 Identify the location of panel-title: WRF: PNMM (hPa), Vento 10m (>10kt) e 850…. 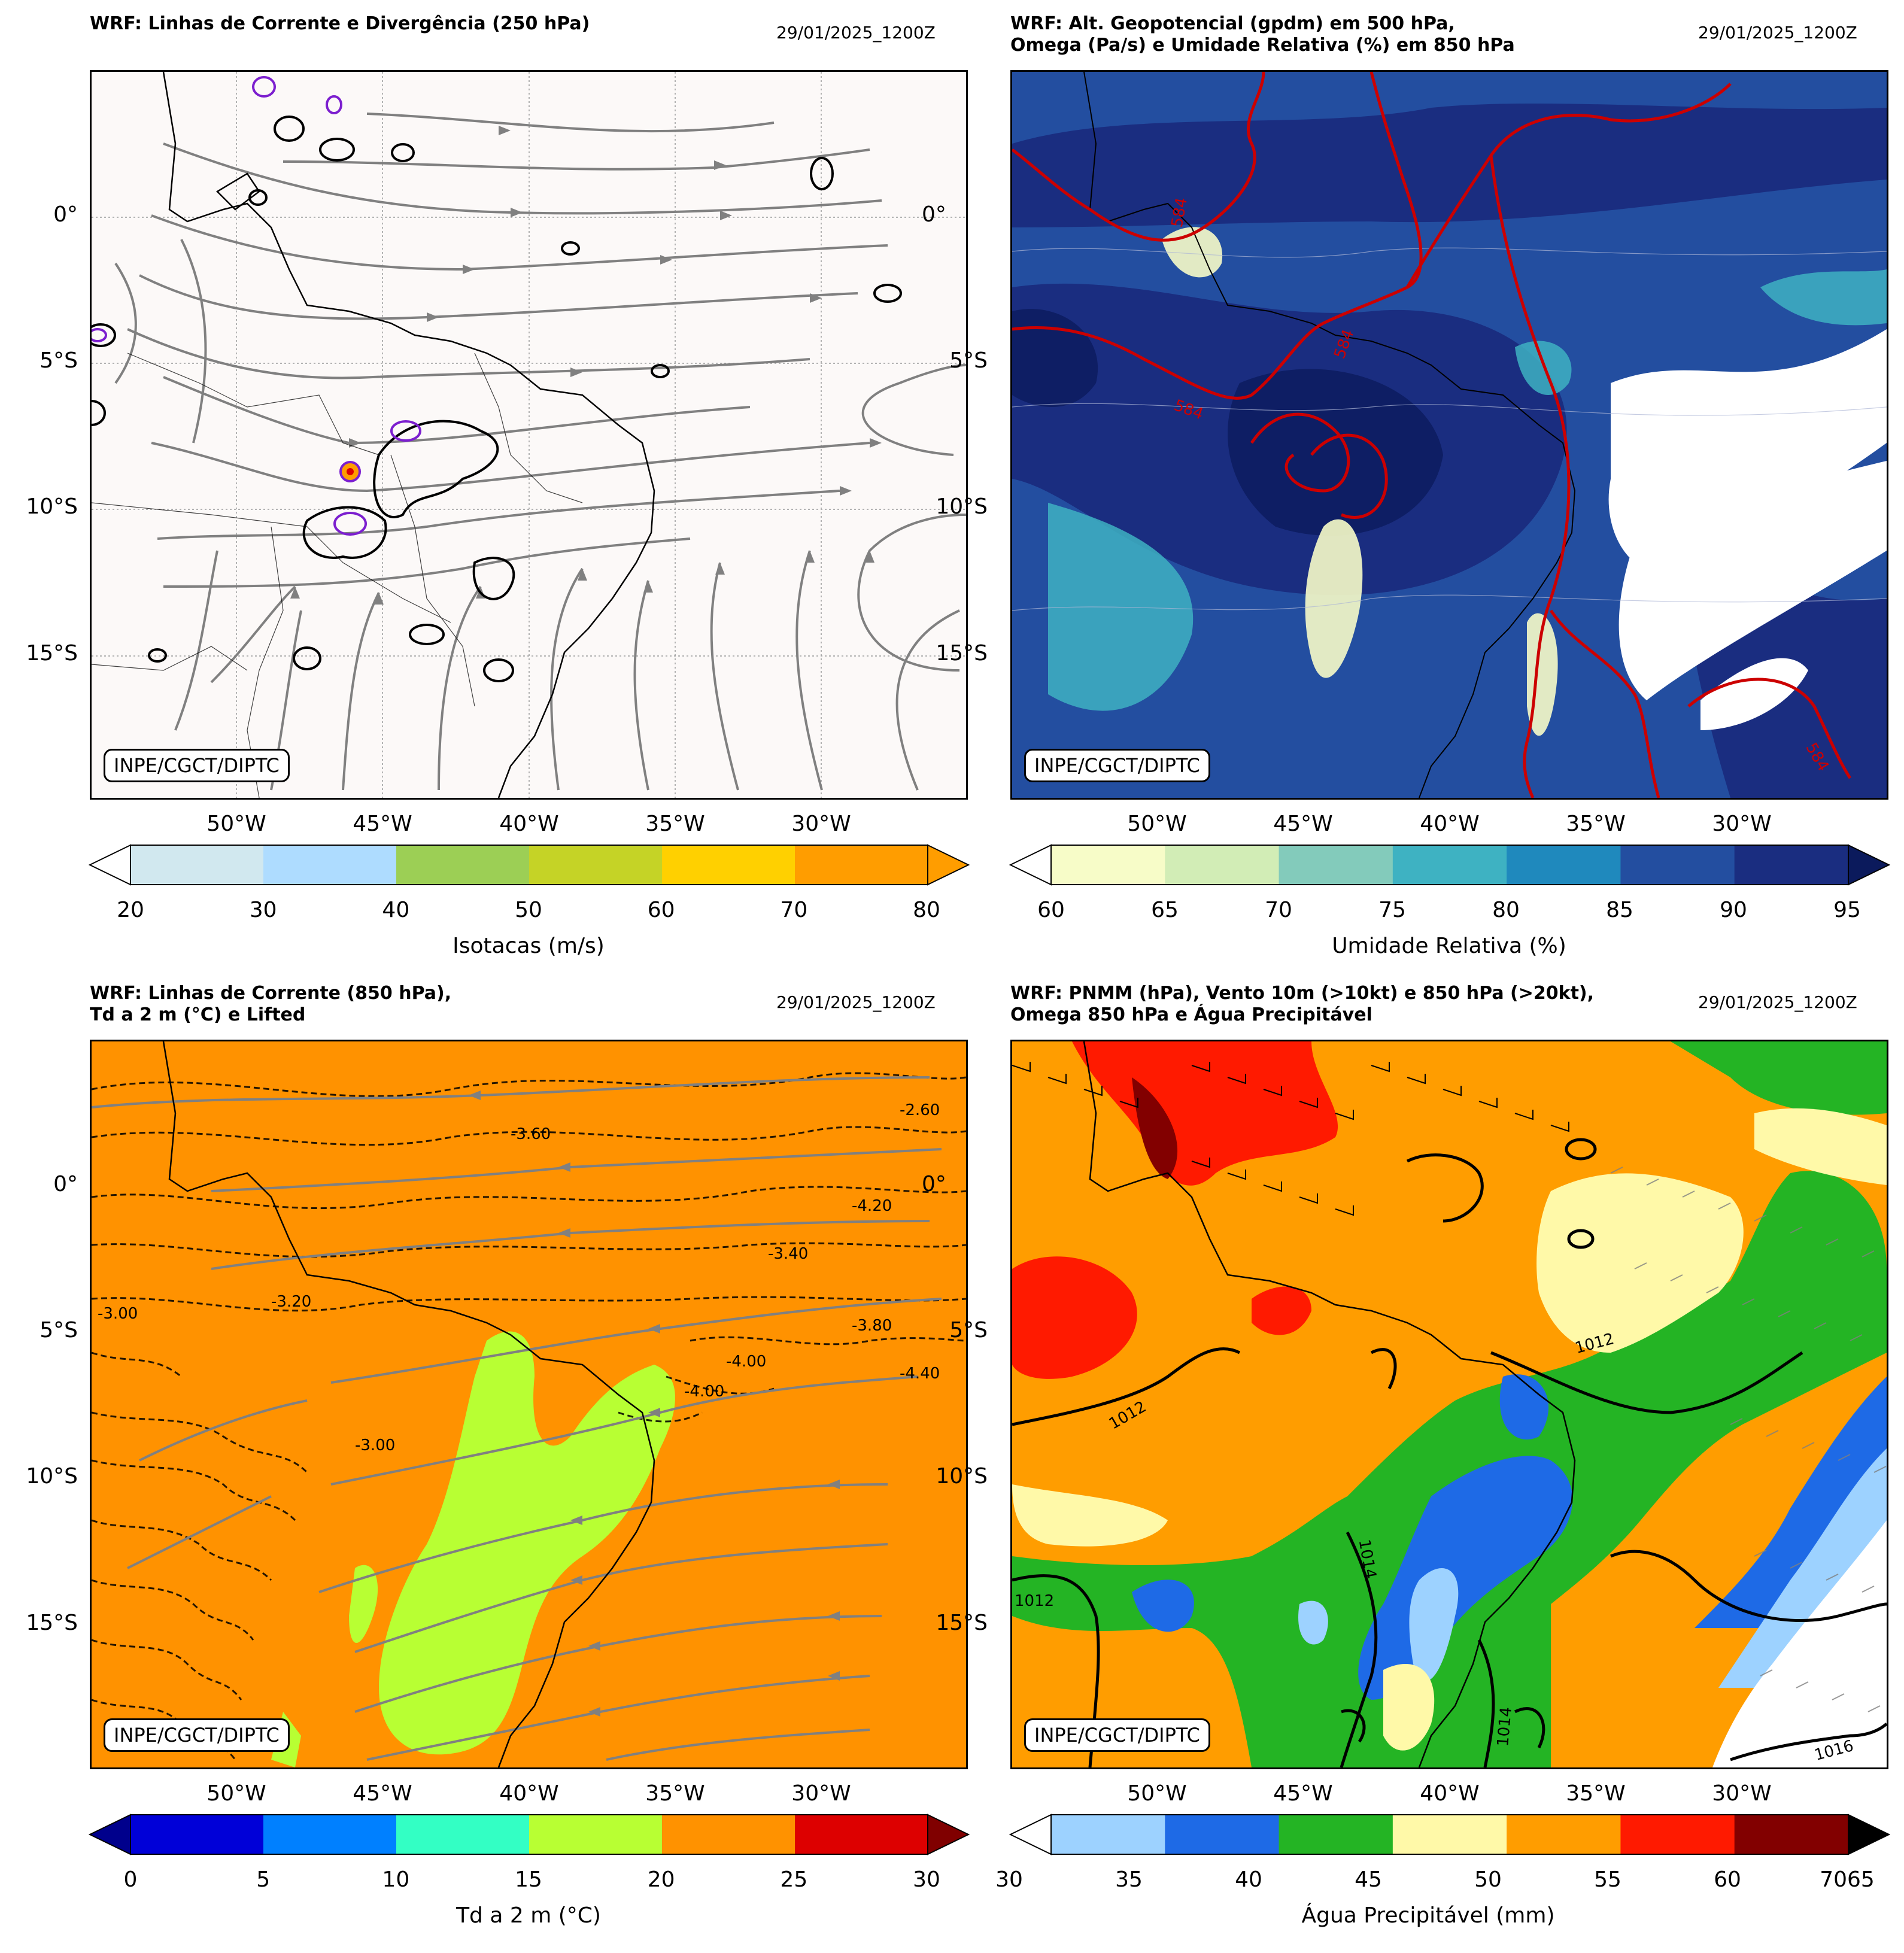
(1302, 1004).